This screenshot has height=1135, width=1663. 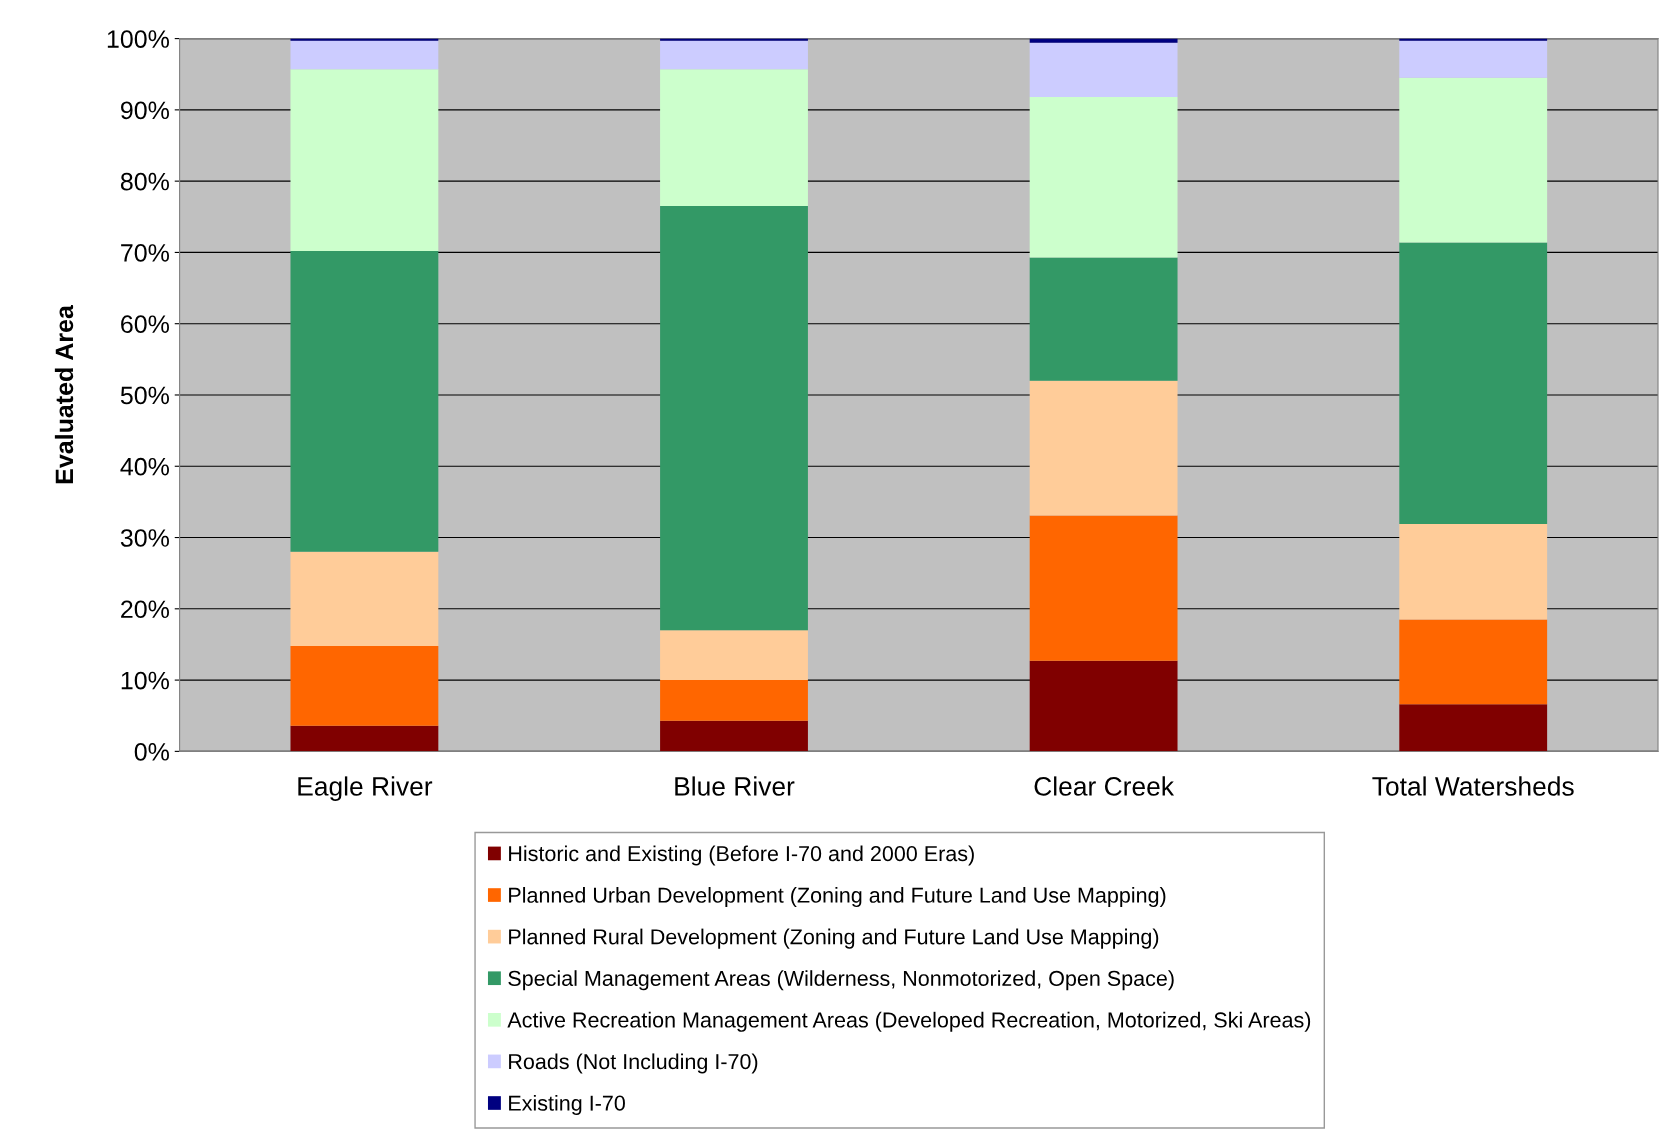 I want to click on x-tick-label: Clear Creek, so click(x=1104, y=786).